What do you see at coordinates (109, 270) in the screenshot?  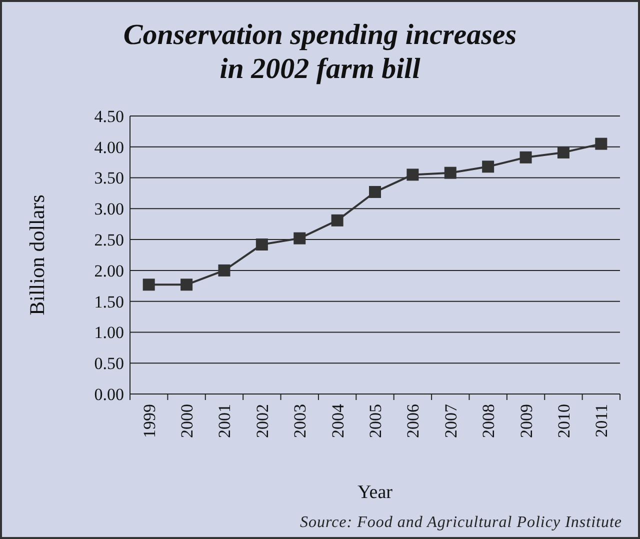 I see `y-tick-label: 2.00` at bounding box center [109, 270].